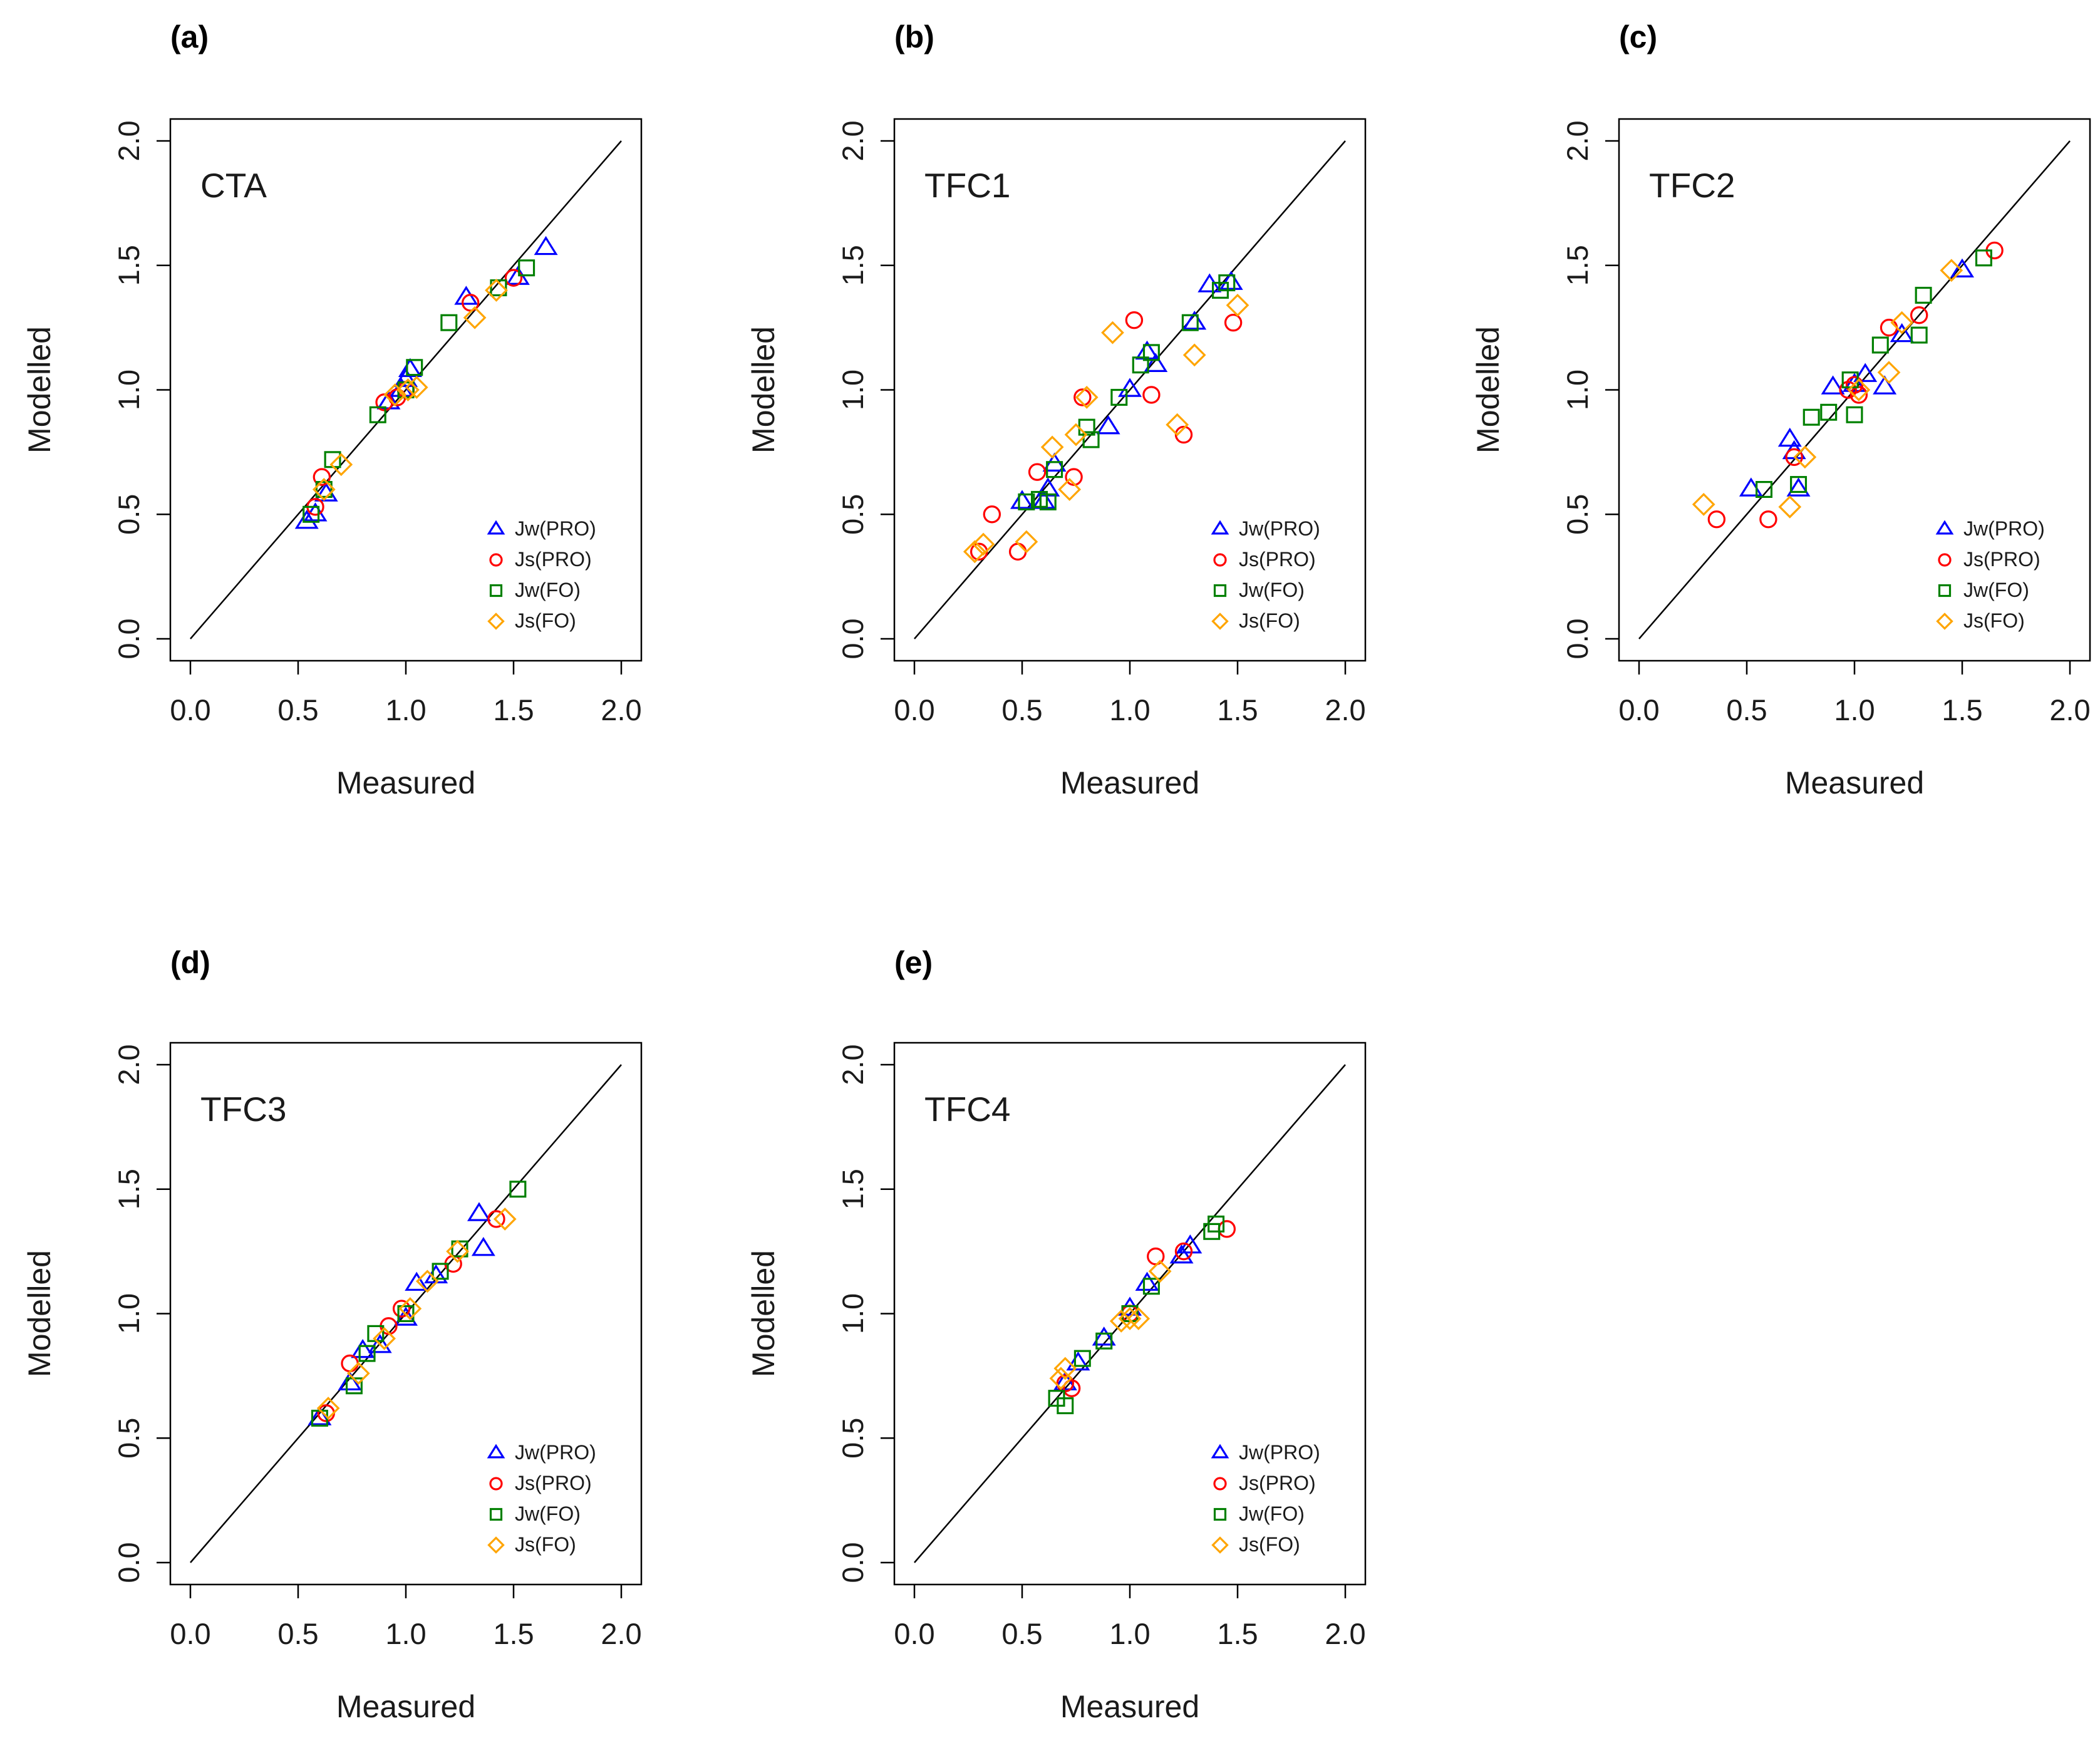 This screenshot has width=2100, height=1763. Describe the element at coordinates (189, 36) in the screenshot. I see `panel-label: (a)` at that location.